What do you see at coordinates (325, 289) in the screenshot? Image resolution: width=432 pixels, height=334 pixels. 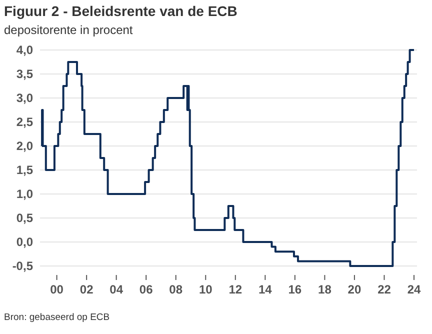 I see `x-tick-label: 18` at bounding box center [325, 289].